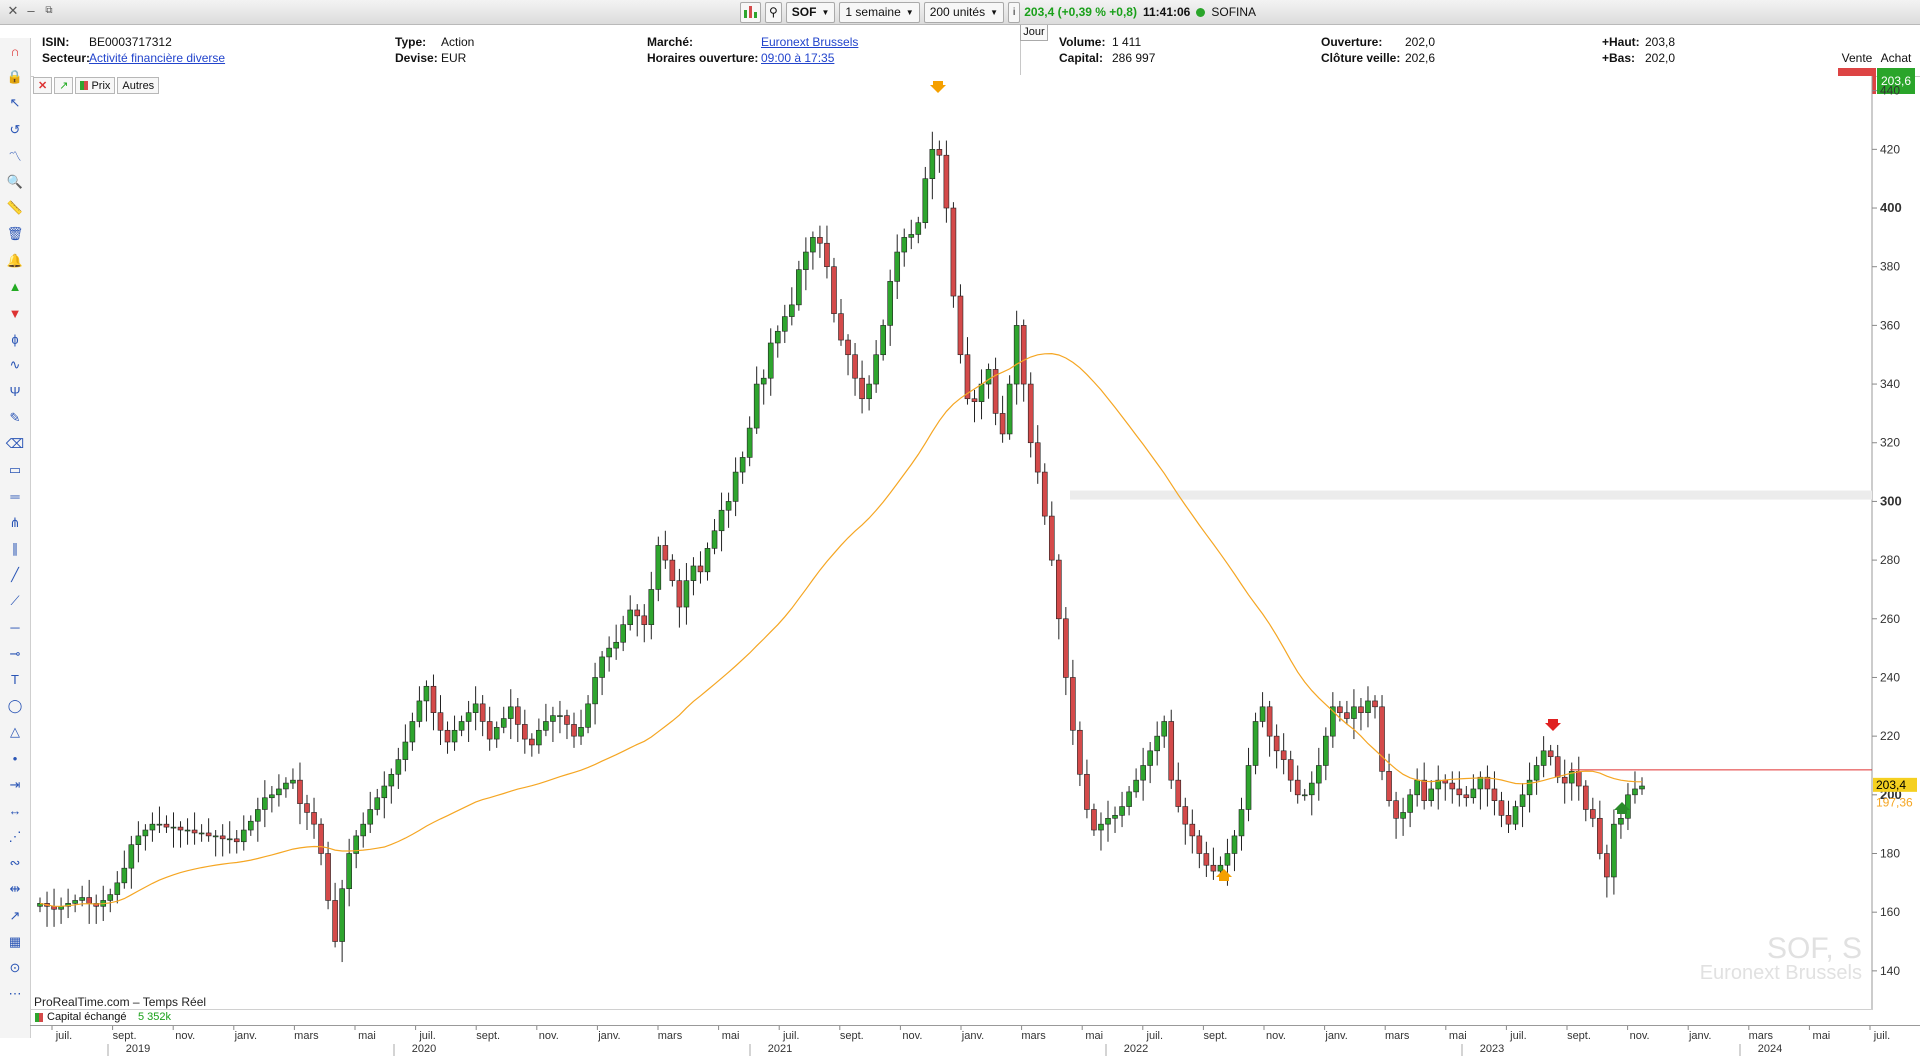 The image size is (1920, 1056). What do you see at coordinates (1896, 81) in the screenshot?
I see `achat-button: 203,6` at bounding box center [1896, 81].